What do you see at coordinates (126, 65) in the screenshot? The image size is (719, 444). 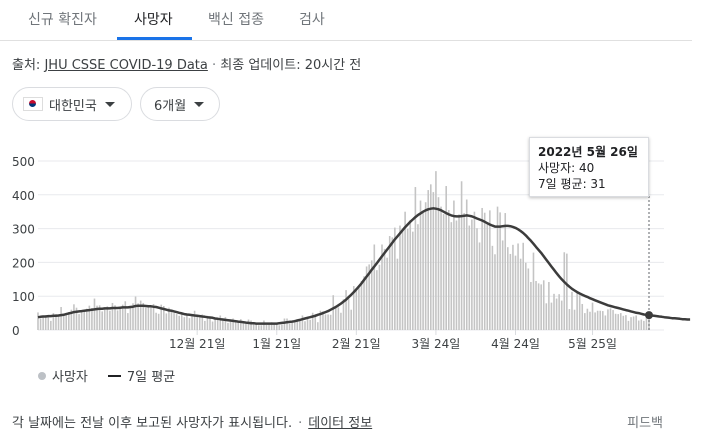 I see `source-link: JHU CSSE COVID-19 Data` at bounding box center [126, 65].